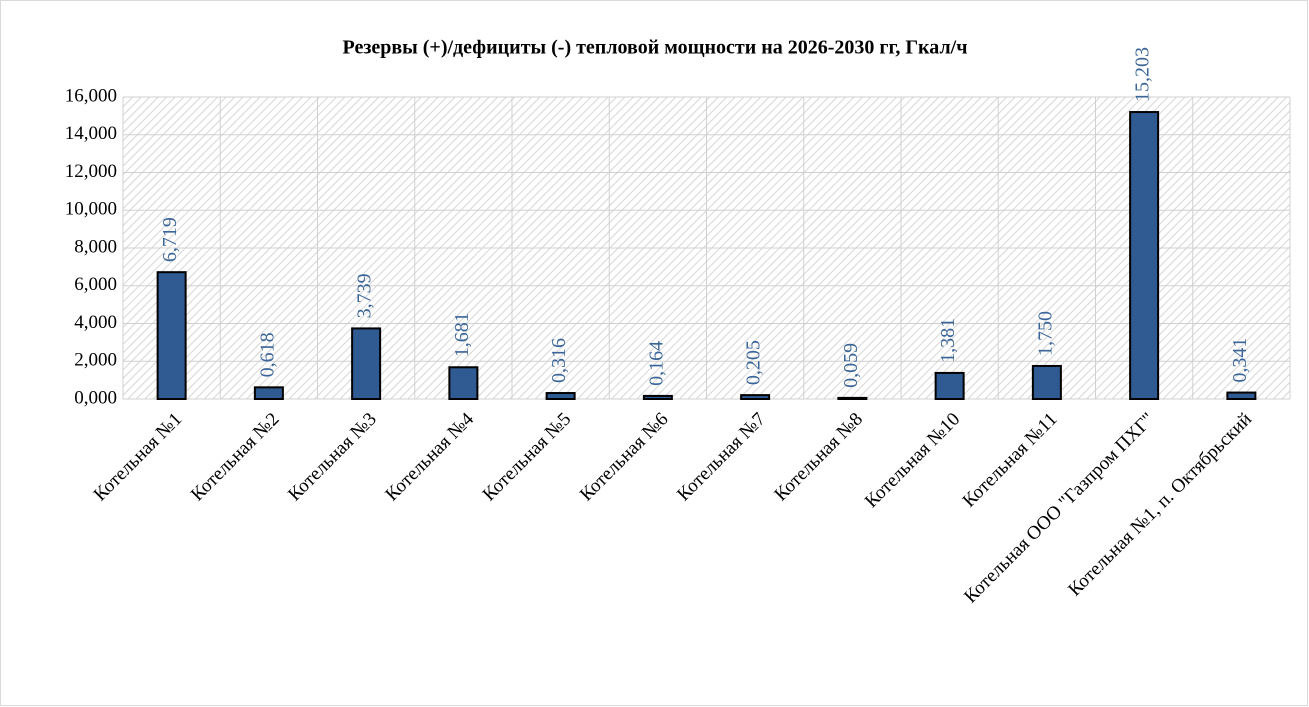 The image size is (1309, 707). I want to click on value-label: 0,059, so click(851, 365).